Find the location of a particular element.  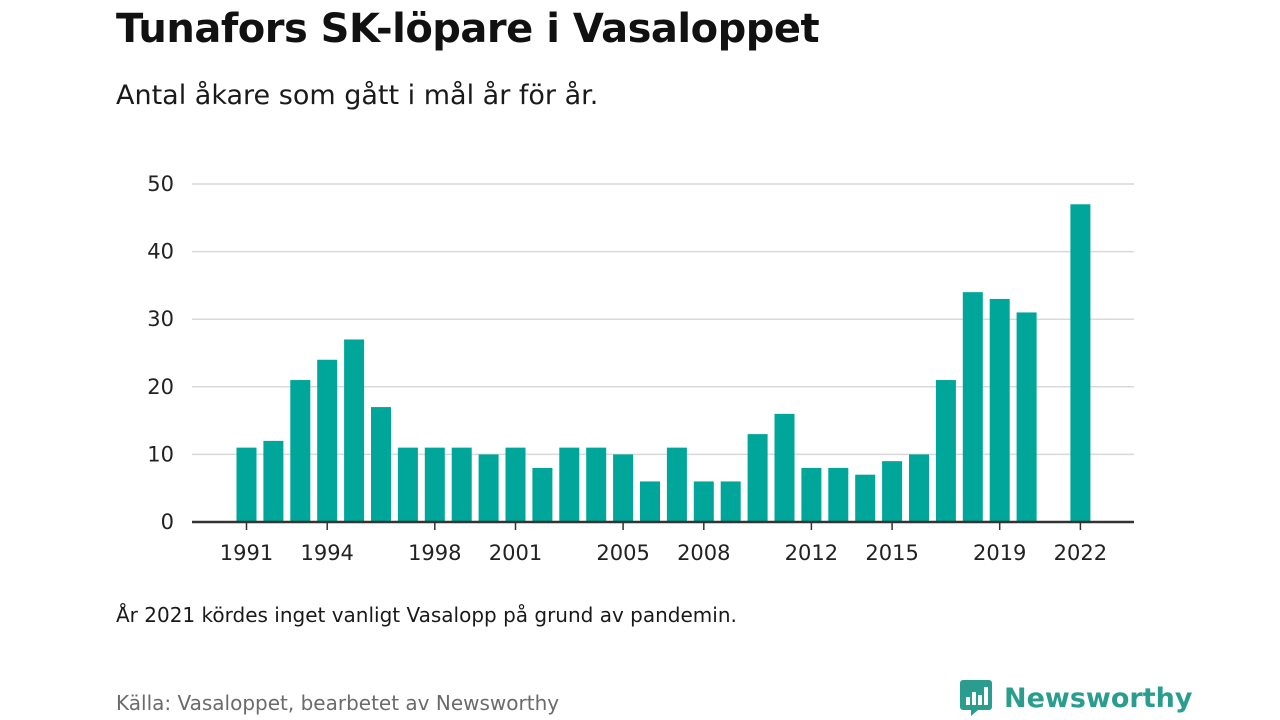

bar-2010 is located at coordinates (757, 478).